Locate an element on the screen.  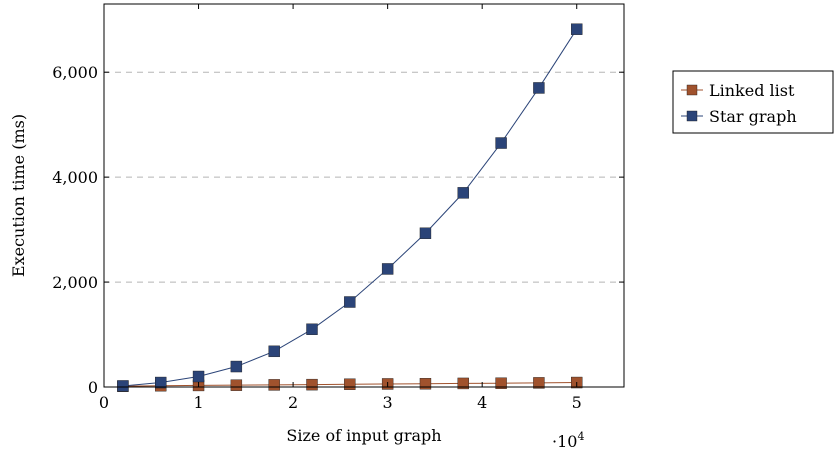
y-axis-label: Execution time (ms) is located at coordinates (18, 195).